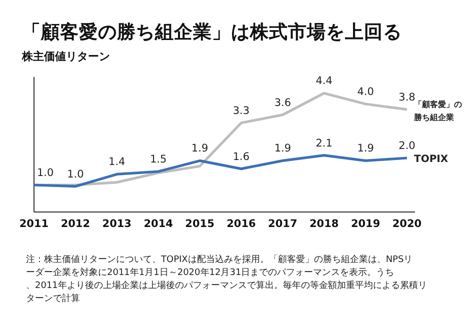 Image resolution: width=474 pixels, height=327 pixels. Describe the element at coordinates (158, 224) in the screenshot. I see `x-tick-label: 2014` at that location.